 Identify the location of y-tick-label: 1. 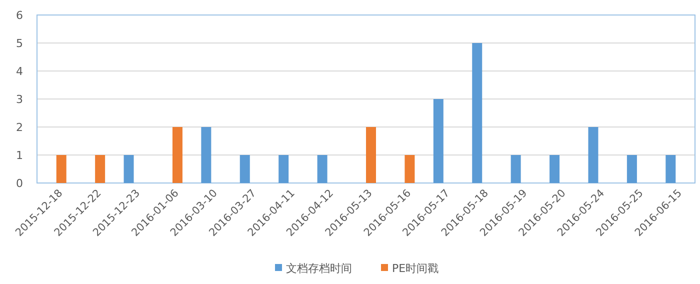
(19, 155).